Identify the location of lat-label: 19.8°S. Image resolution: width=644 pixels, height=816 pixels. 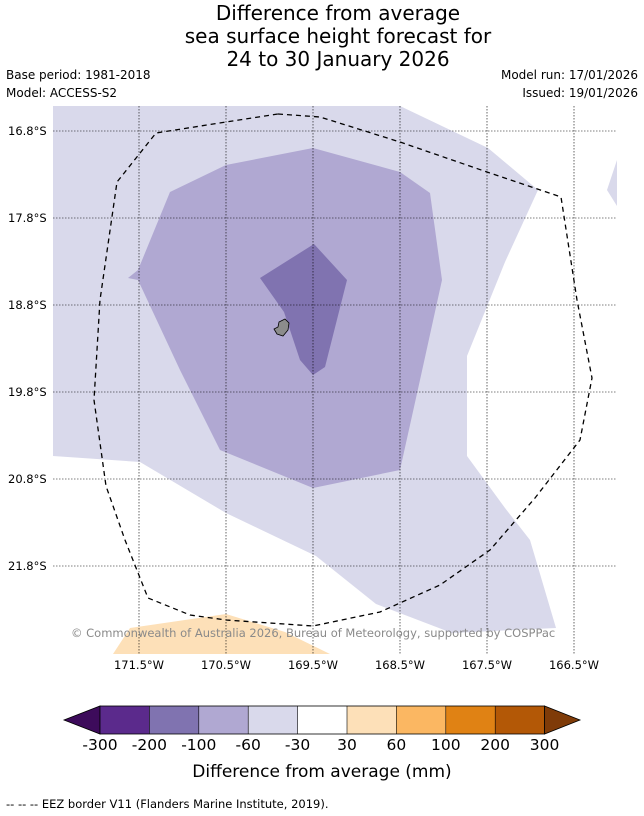
(27, 392).